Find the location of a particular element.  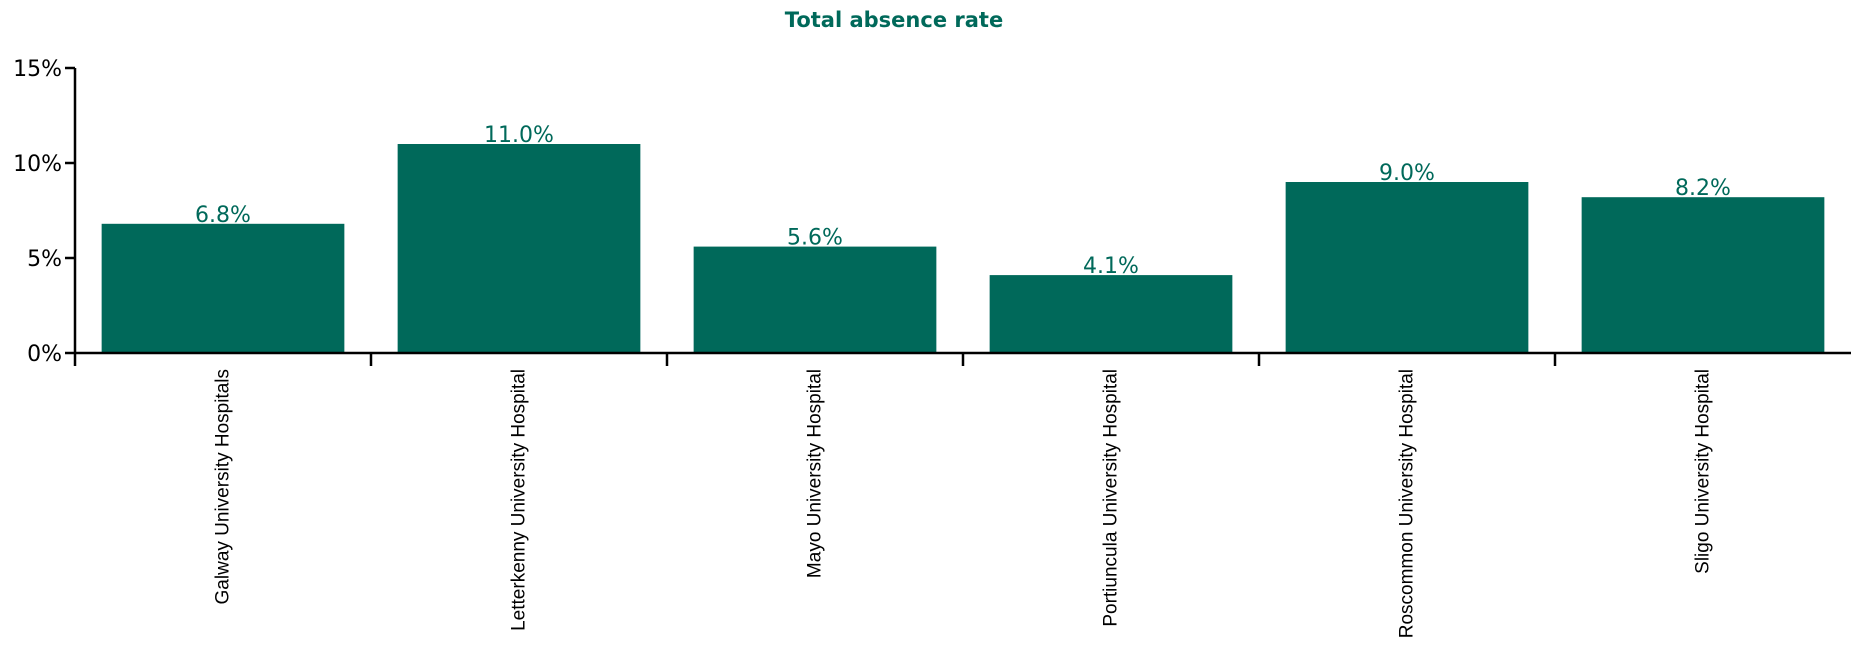

data-label: 6.8% is located at coordinates (223, 215).